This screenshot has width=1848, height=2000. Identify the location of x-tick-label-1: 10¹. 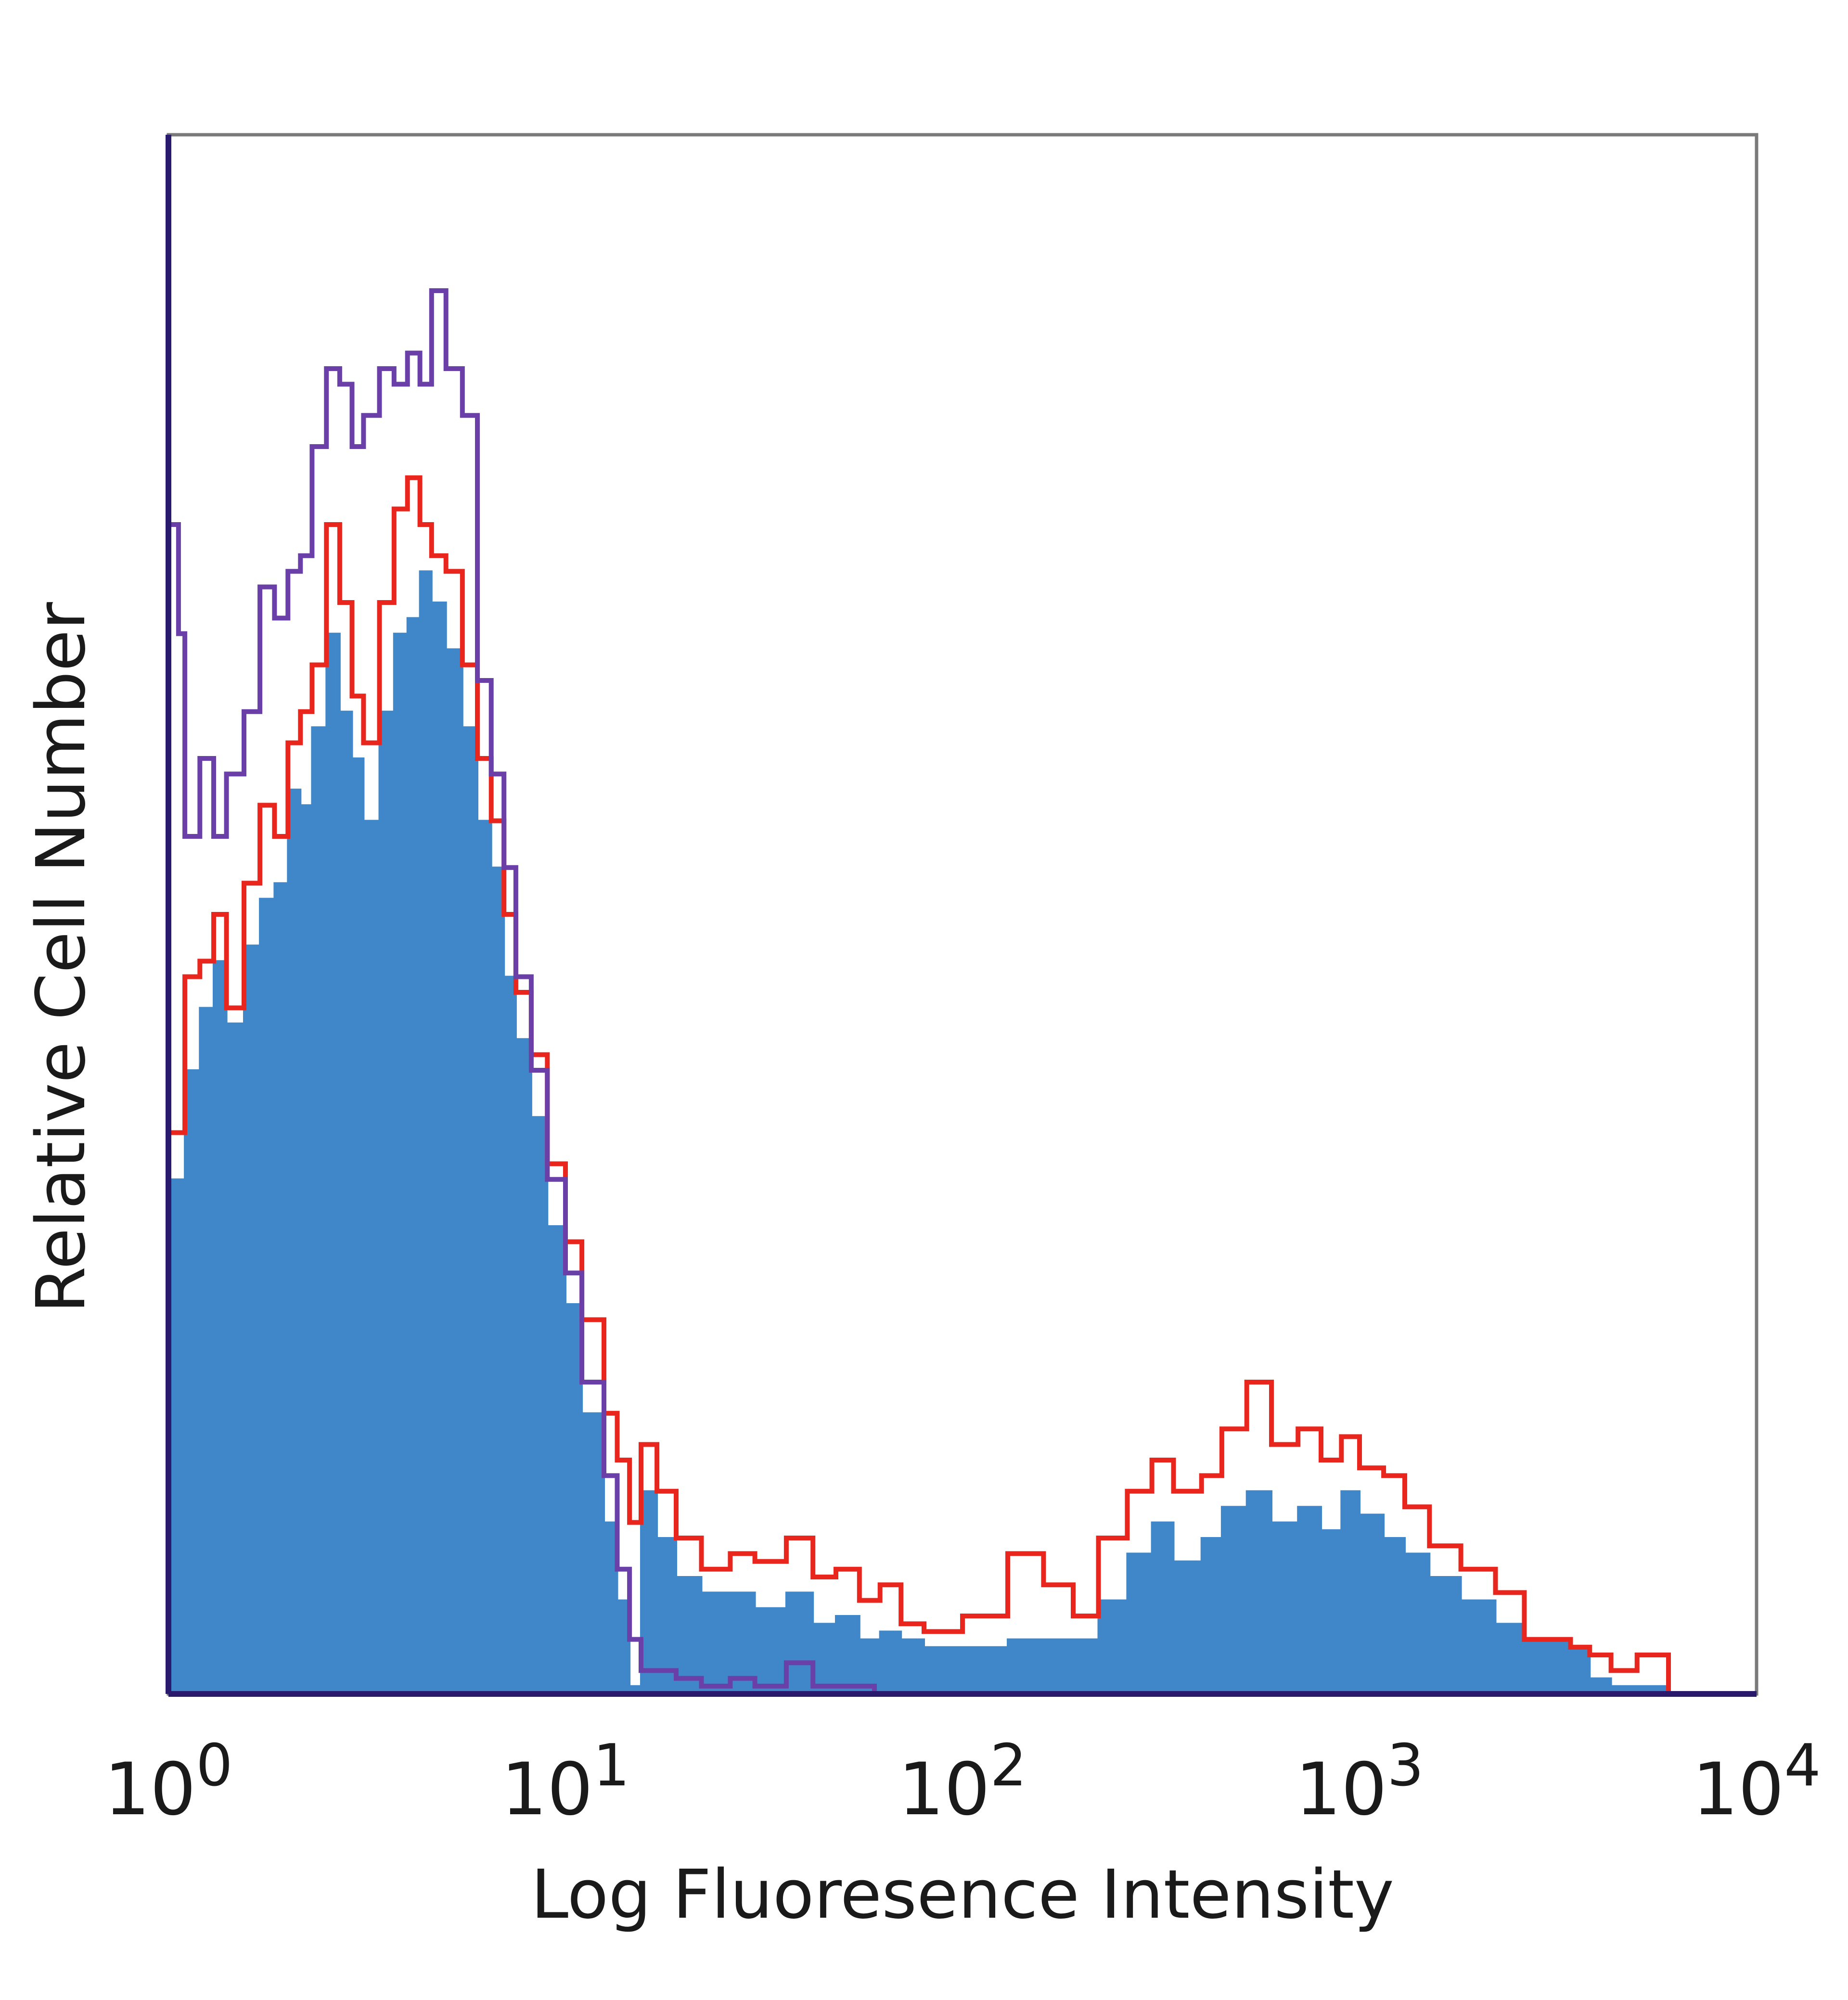
(565, 1782).